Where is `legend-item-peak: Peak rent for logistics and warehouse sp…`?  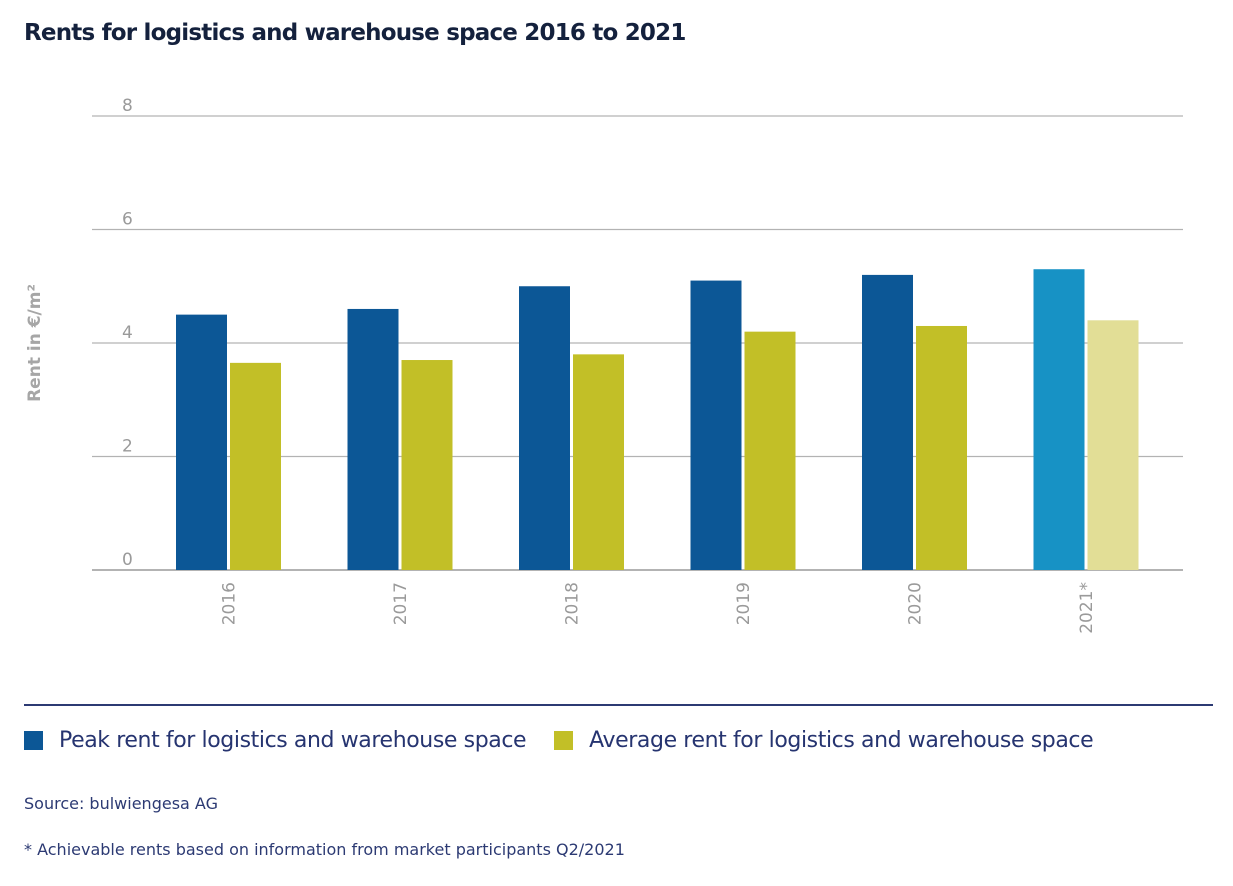
legend-item-peak: Peak rent for logistics and warehouse sp… is located at coordinates (275, 740).